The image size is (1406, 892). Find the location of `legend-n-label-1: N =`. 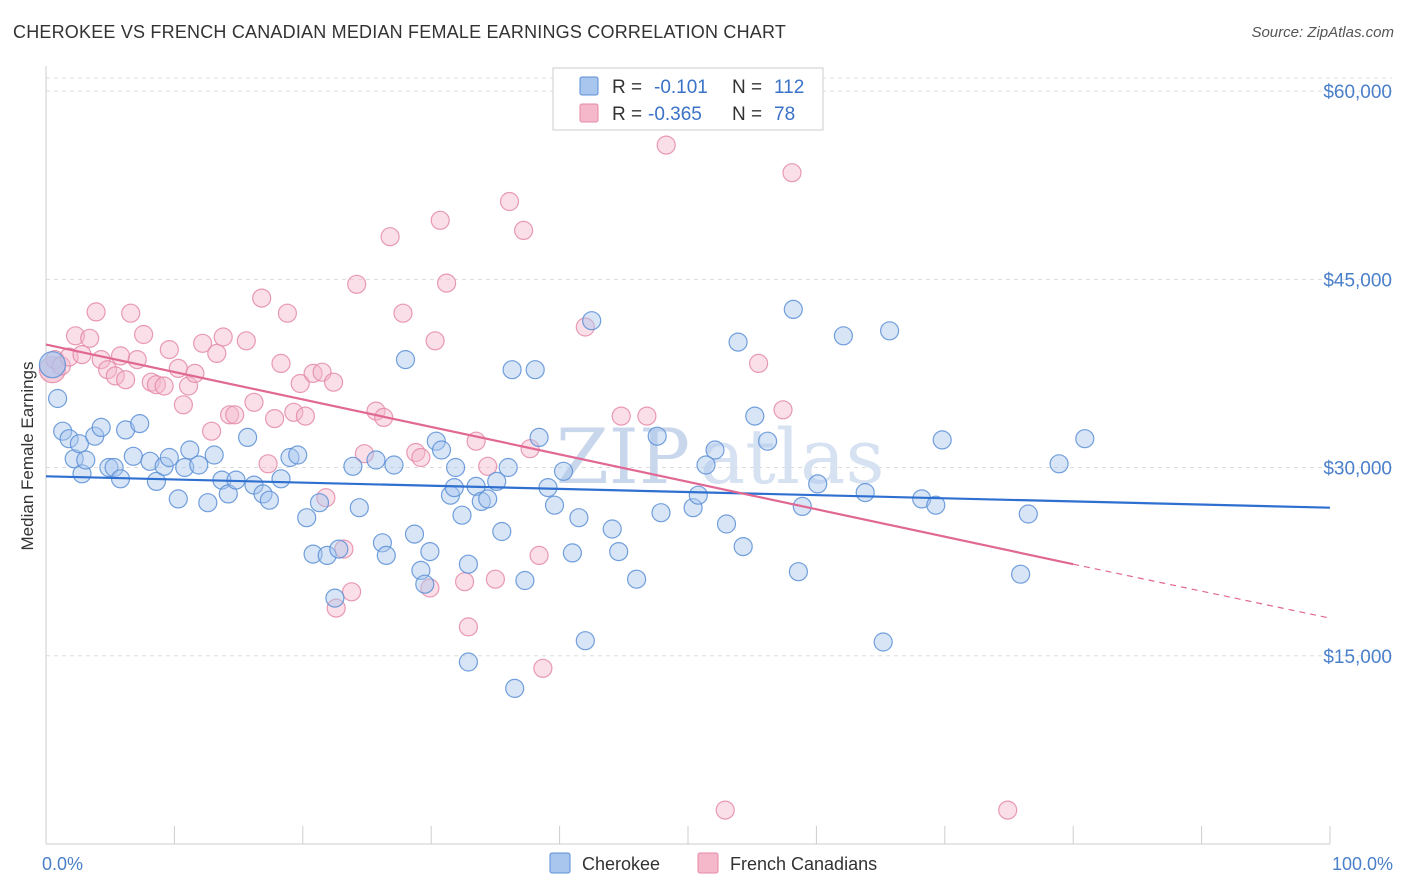

legend-n-label-1: N = is located at coordinates (747, 87).